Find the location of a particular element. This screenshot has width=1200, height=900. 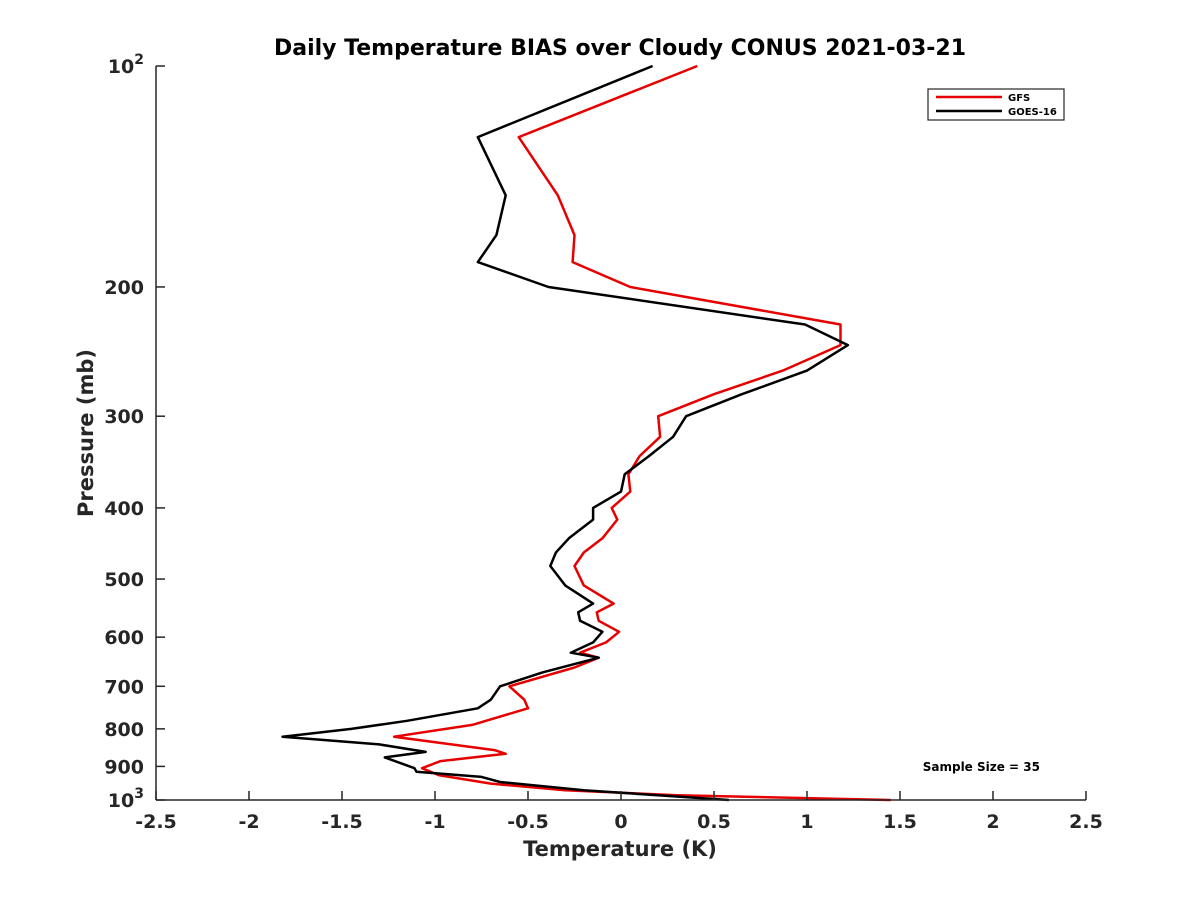

y-tick-label: 400 is located at coordinates (124, 509).